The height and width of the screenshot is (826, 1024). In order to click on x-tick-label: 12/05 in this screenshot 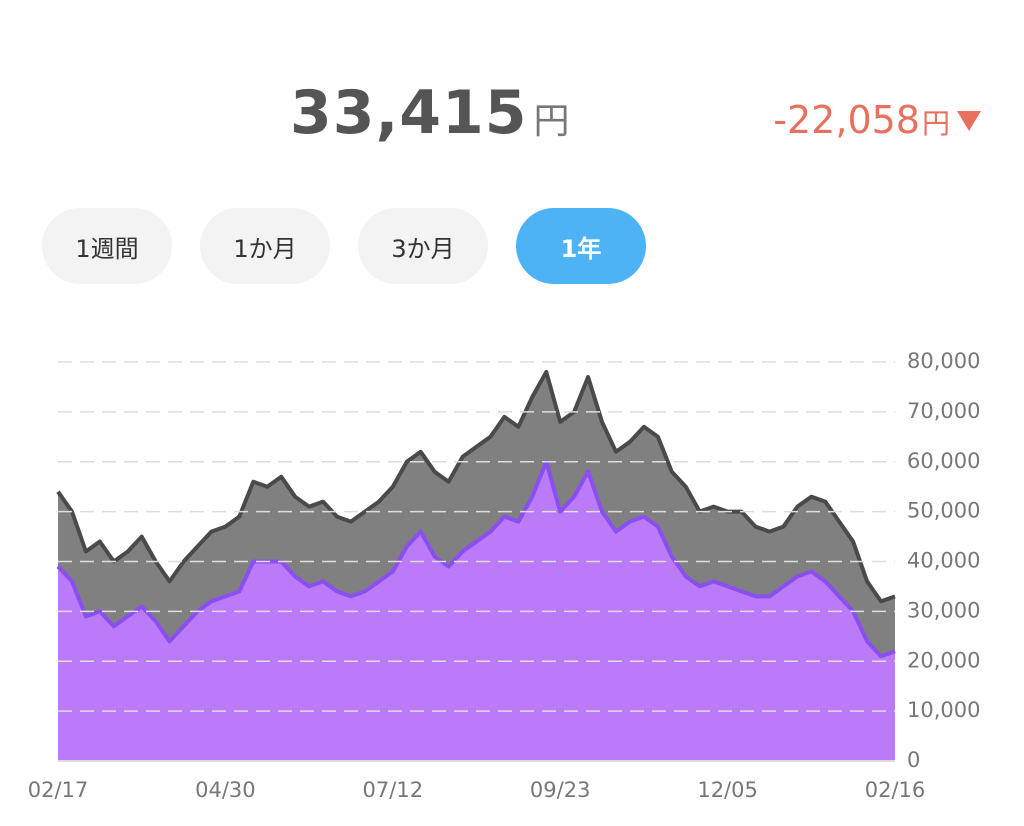, I will do `click(727, 790)`.